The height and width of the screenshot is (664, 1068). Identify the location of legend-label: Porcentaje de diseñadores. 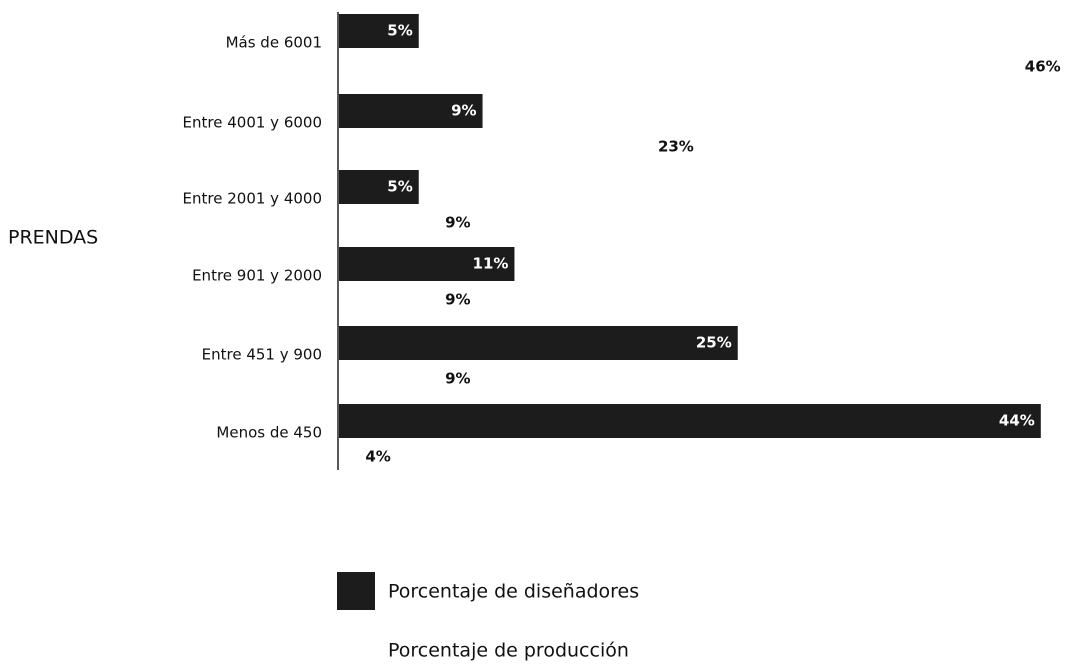
(513, 592).